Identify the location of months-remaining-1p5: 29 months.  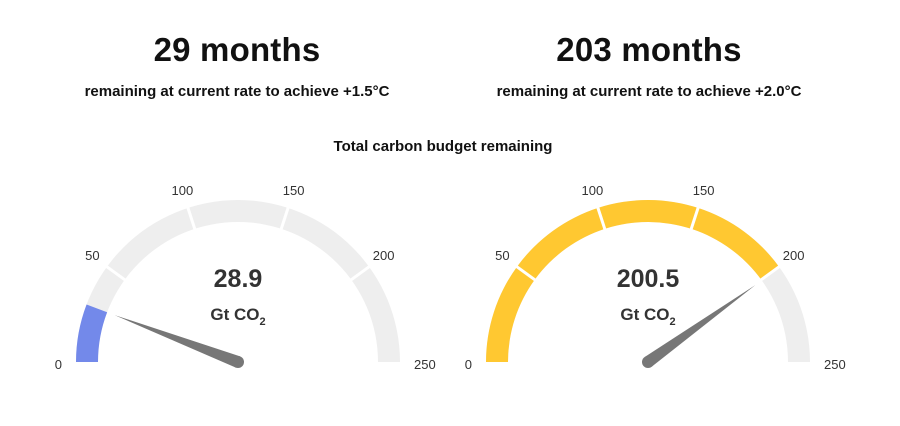
(237, 49).